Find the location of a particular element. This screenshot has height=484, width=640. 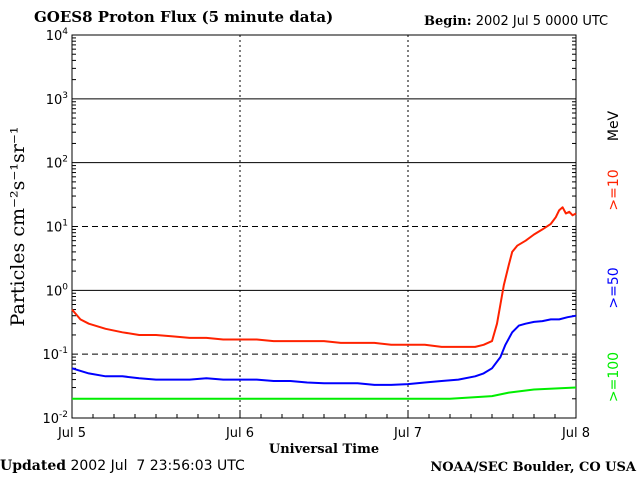

y-tick-label: 10² is located at coordinates (57, 163).